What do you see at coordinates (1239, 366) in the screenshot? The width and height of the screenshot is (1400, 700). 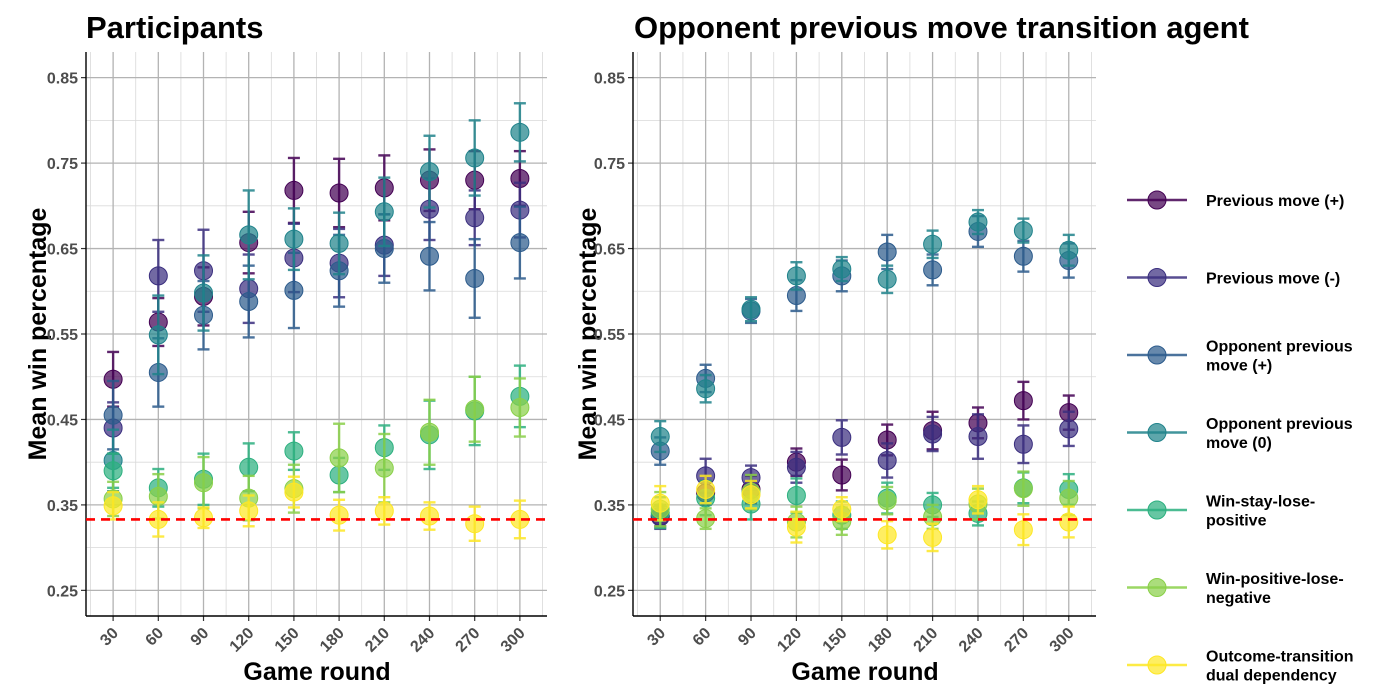 I see `legend-label: move (+)` at bounding box center [1239, 366].